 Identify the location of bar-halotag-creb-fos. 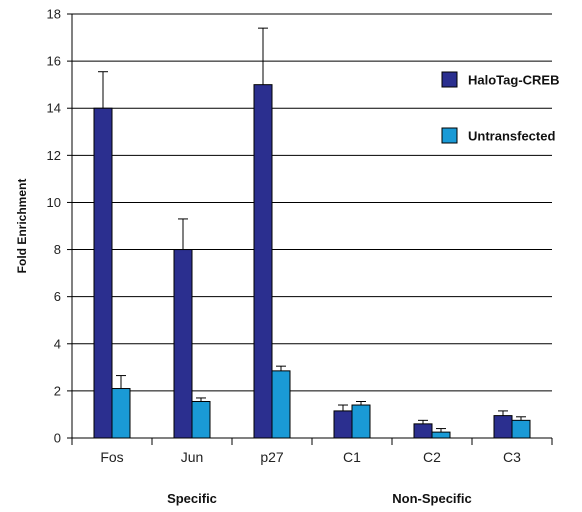
(103, 273).